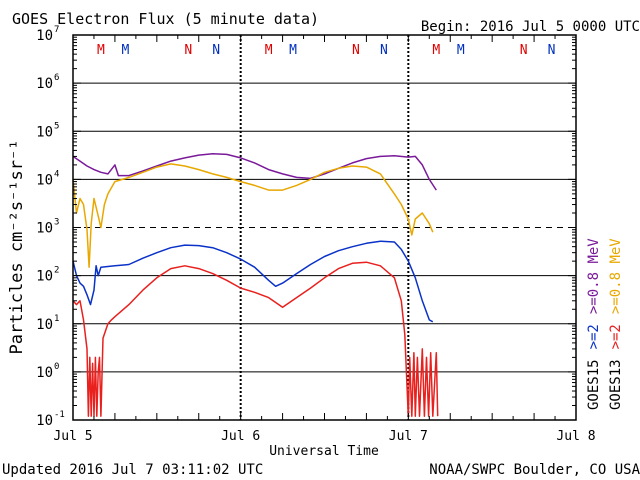 Image resolution: width=640 pixels, height=480 pixels. What do you see at coordinates (132, 470) in the screenshot?
I see `updated-timestamp: Updated 2016 Jul 7 03:11:02 UTC` at bounding box center [132, 470].